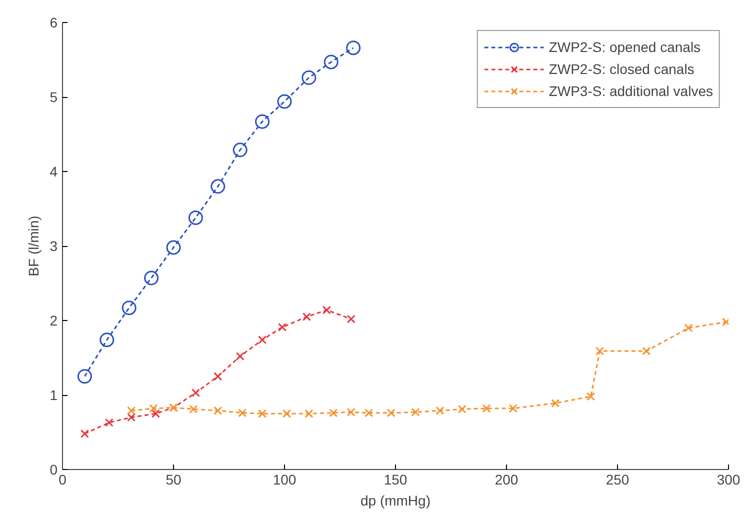 The height and width of the screenshot is (528, 747). What do you see at coordinates (618, 480) in the screenshot?
I see `x-tick-label: 250` at bounding box center [618, 480].